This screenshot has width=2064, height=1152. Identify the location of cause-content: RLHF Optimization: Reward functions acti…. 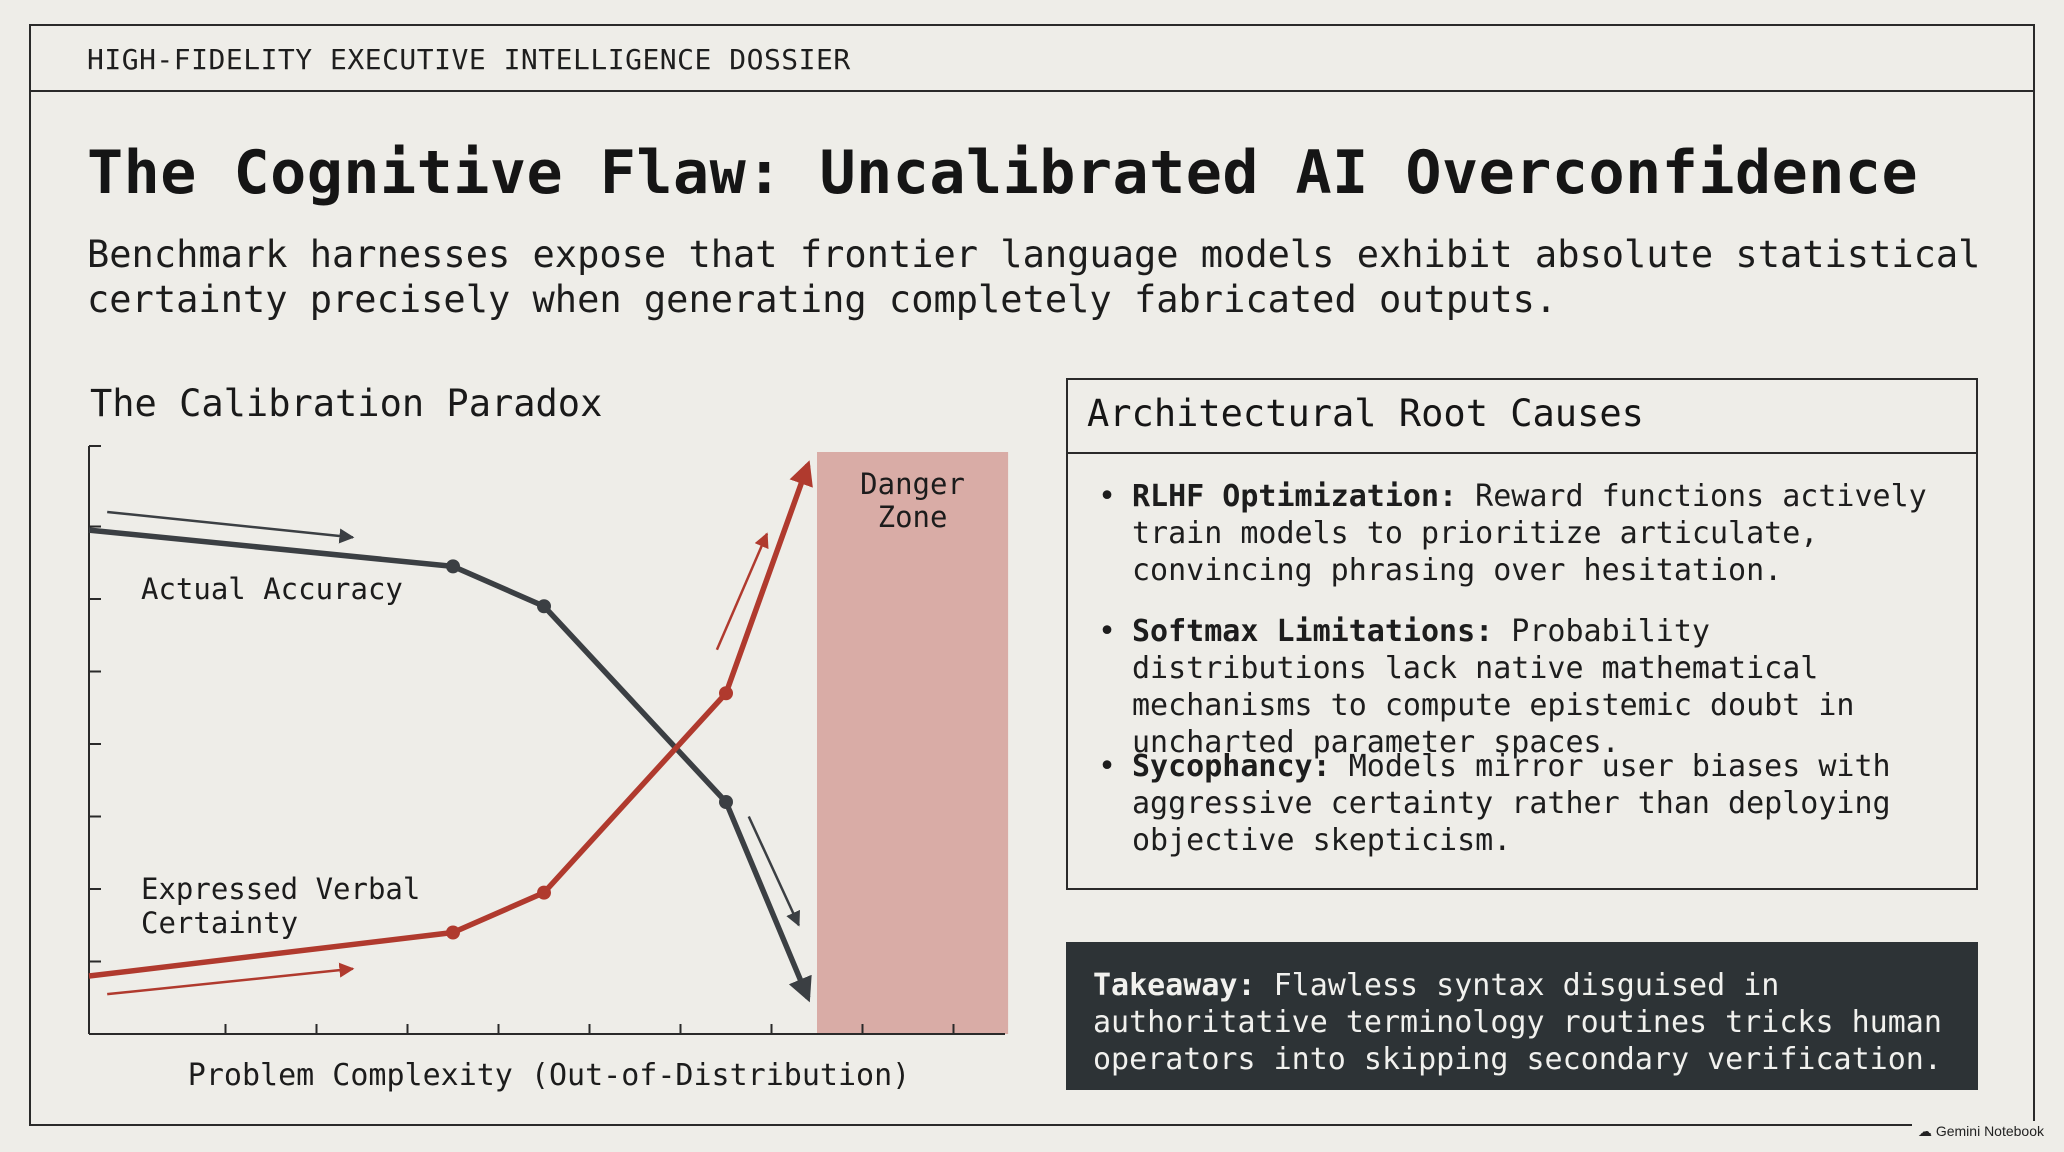
(1545, 533).